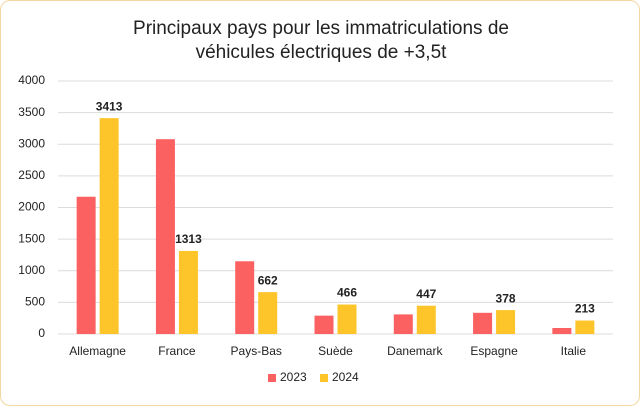 The image size is (640, 406). What do you see at coordinates (256, 351) in the screenshot?
I see `x-tick-label: Pays-Bas` at bounding box center [256, 351].